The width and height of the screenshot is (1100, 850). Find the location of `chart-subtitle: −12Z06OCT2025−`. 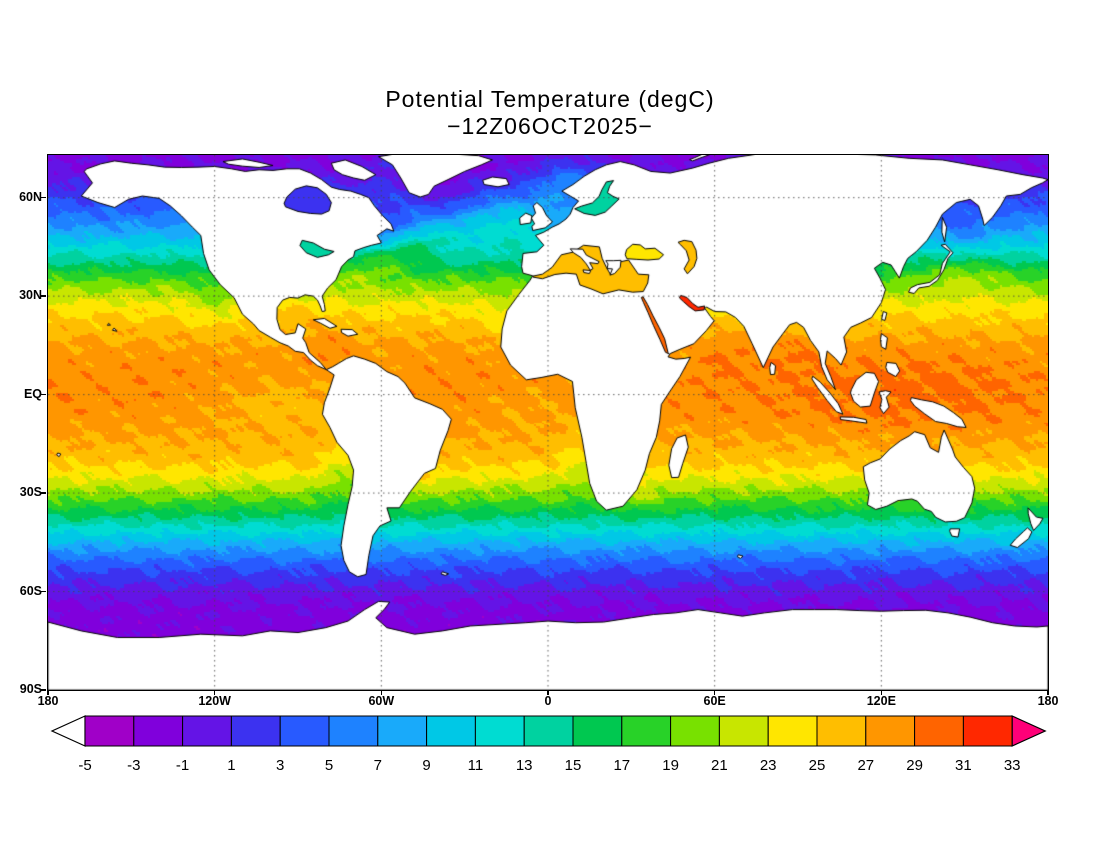

chart-subtitle: −12Z06OCT2025− is located at coordinates (550, 126).